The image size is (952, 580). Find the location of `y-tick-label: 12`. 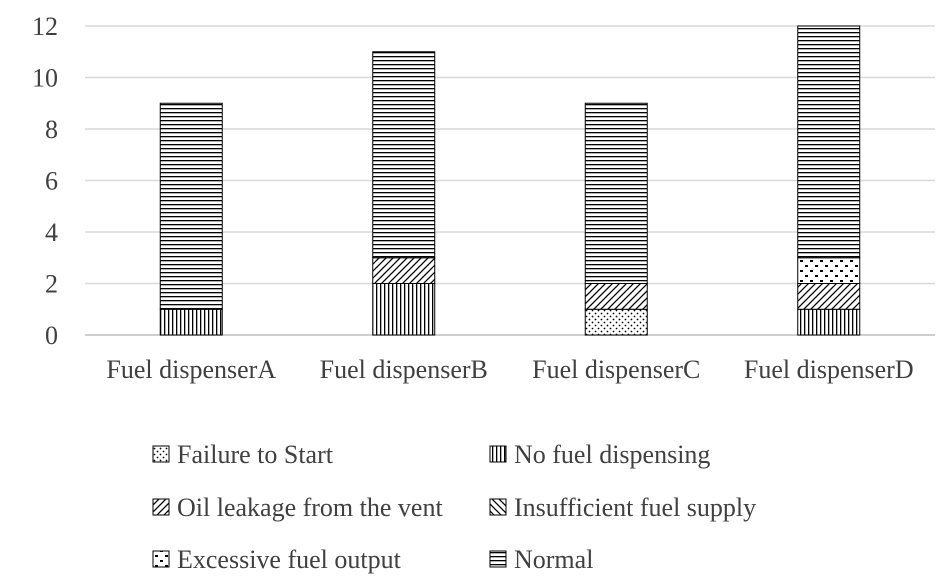

y-tick-label: 12 is located at coordinates (45, 26).